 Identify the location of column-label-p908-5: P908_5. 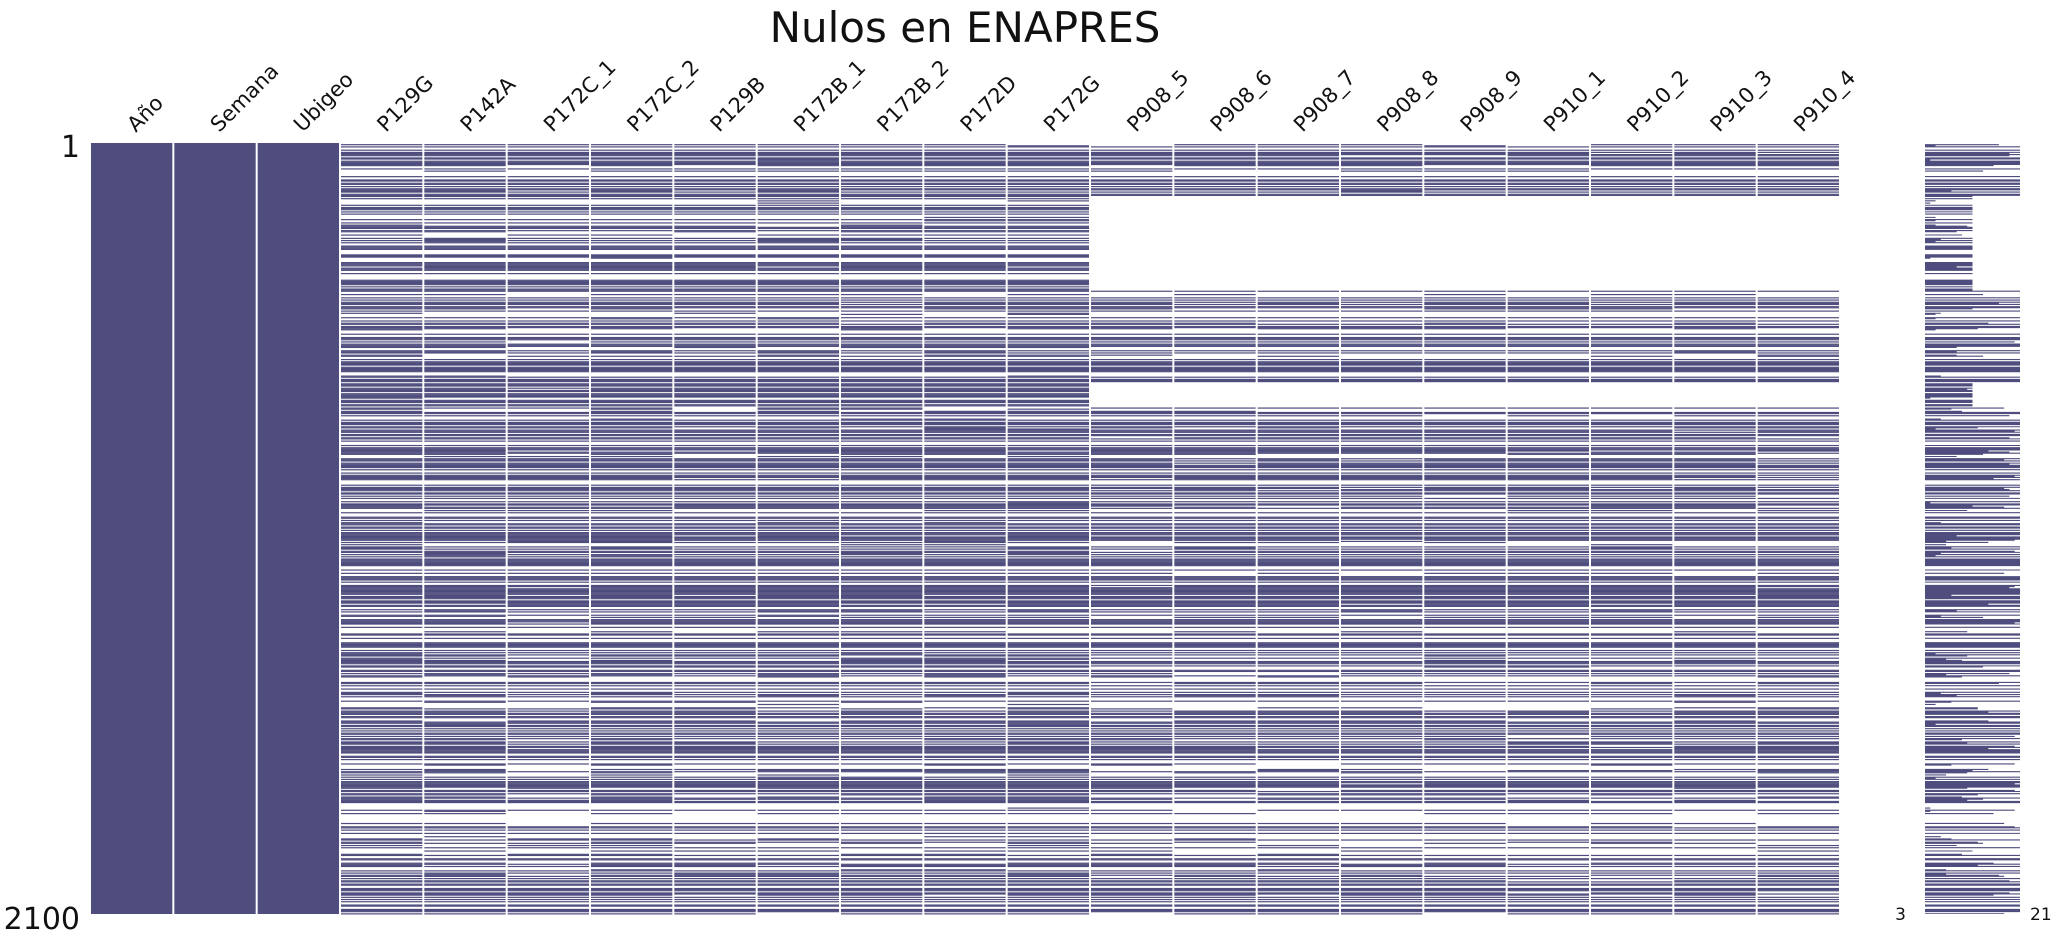
(1158, 101).